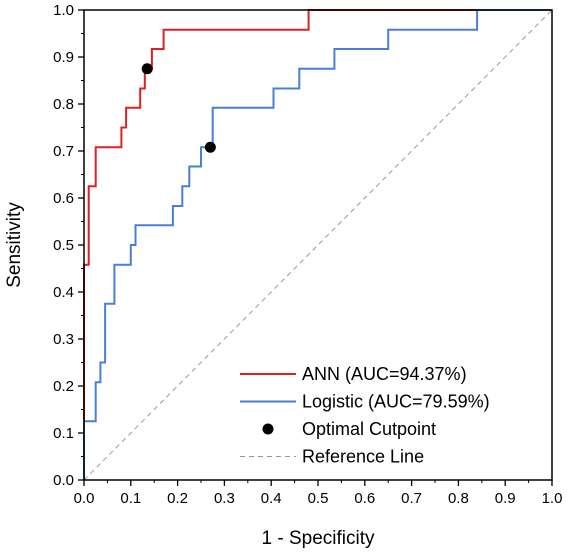 The image size is (568, 552). Describe the element at coordinates (63, 198) in the screenshot. I see `y-tick-label: 0.6` at that location.